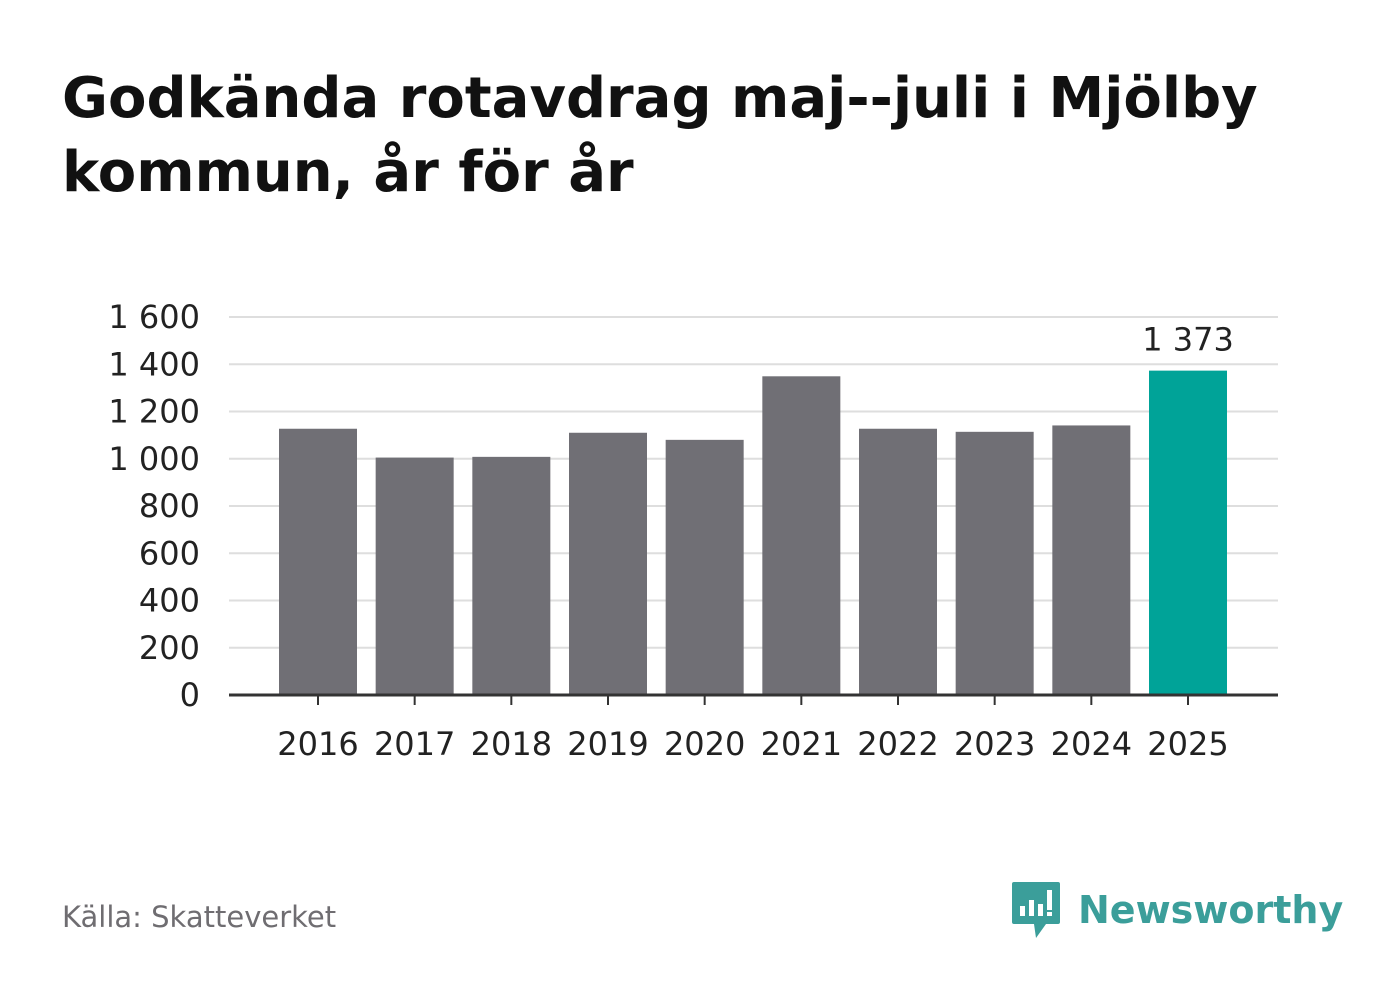 The width and height of the screenshot is (1382, 999). What do you see at coordinates (1091, 744) in the screenshot?
I see `x-tick-label: 2024` at bounding box center [1091, 744].